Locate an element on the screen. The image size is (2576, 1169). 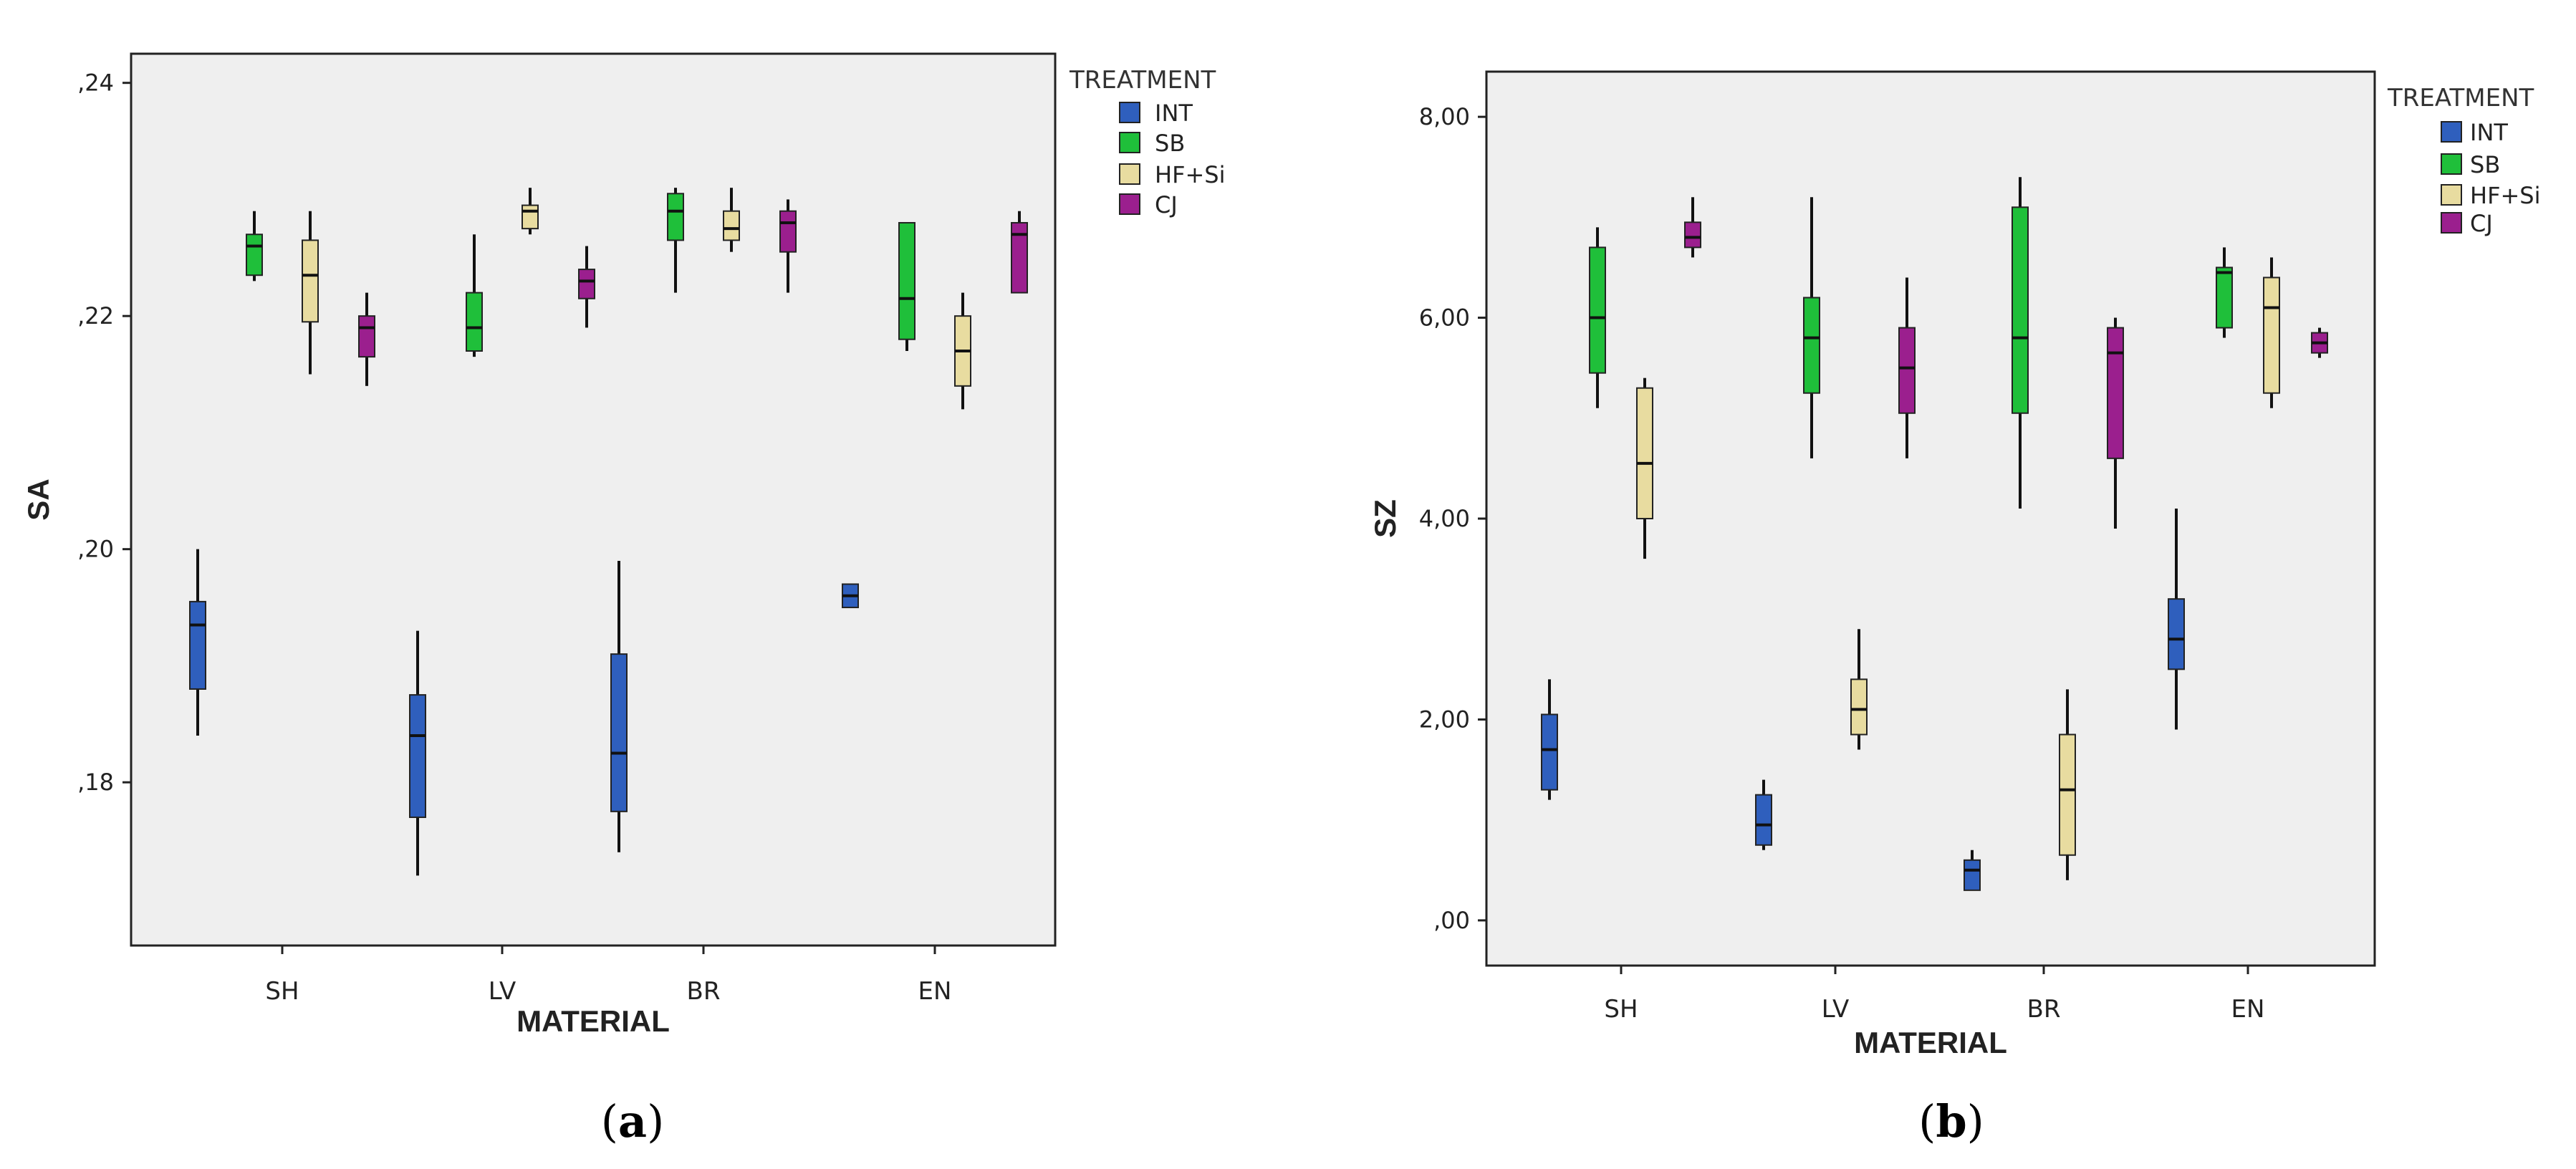
panel-a-box-sb-br is located at coordinates (676, 240).